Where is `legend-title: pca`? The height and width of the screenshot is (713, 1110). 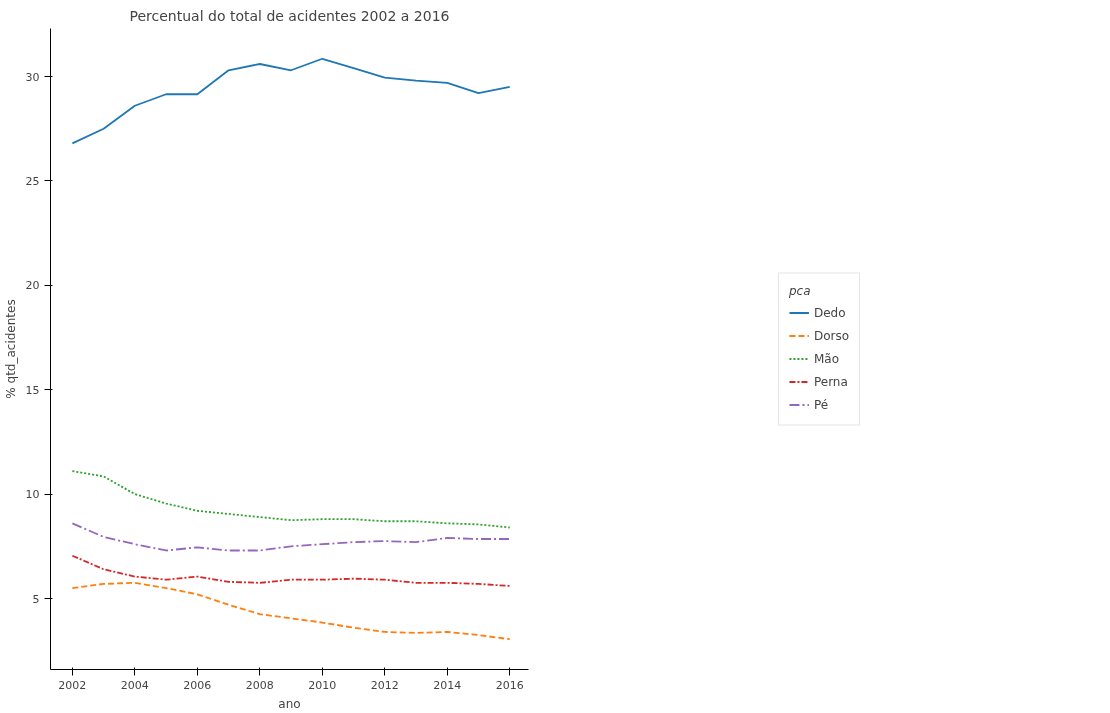
legend-title: pca is located at coordinates (800, 290).